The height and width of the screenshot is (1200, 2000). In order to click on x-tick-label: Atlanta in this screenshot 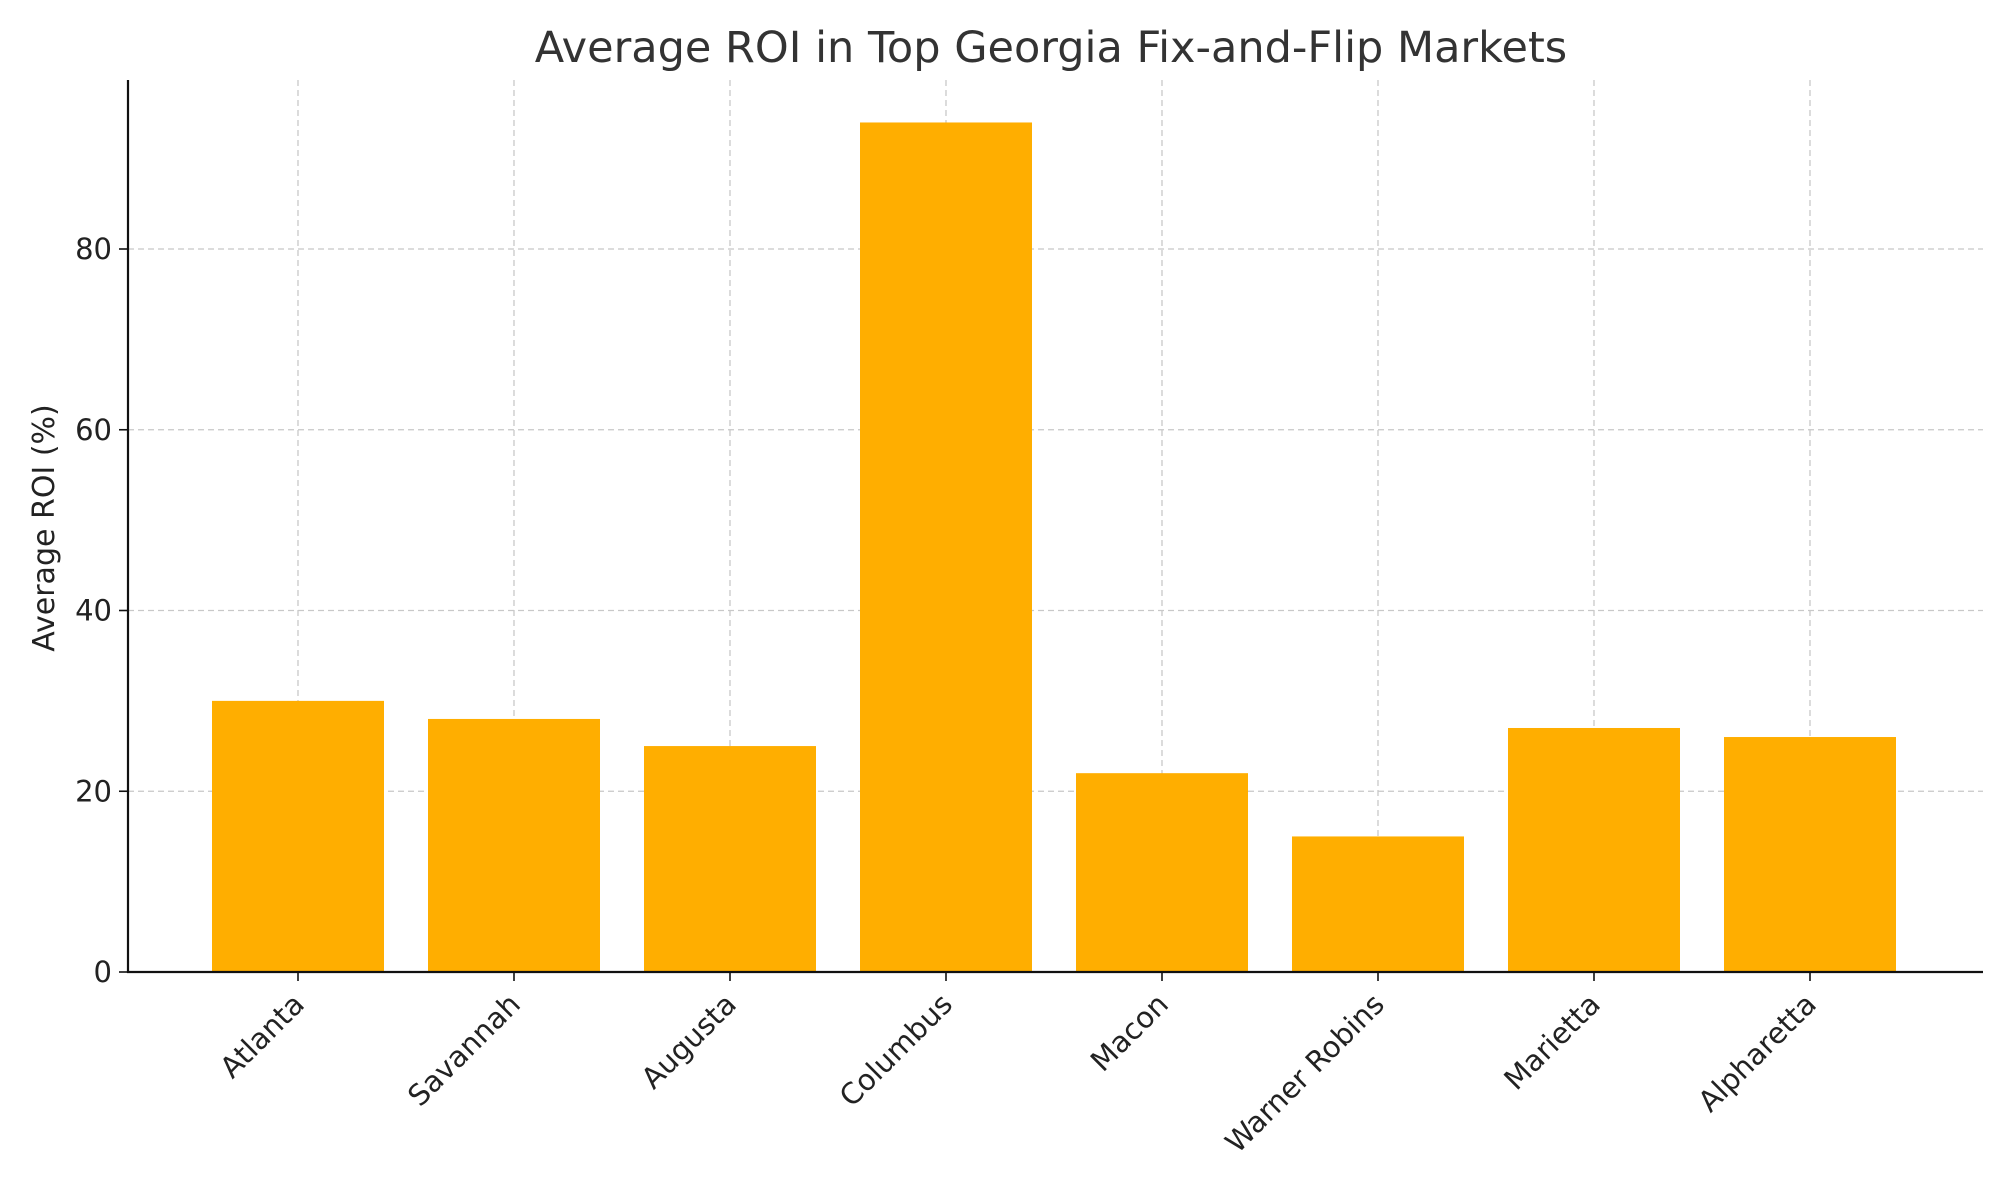, I will do `click(262, 1036)`.